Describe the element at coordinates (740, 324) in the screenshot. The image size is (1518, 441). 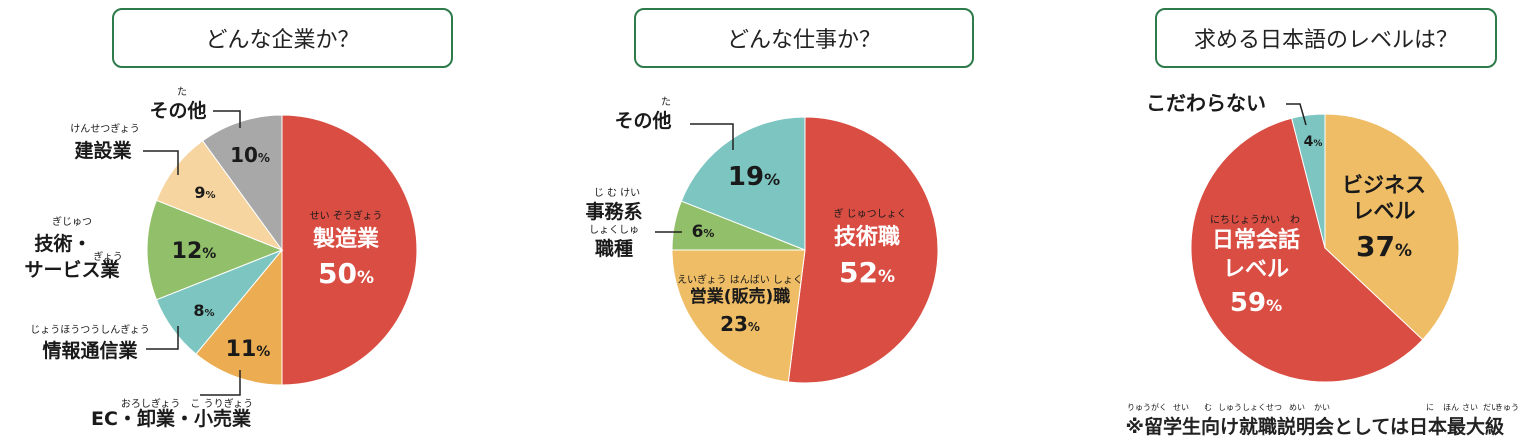
I see `value-eigyou: 23%` at that location.